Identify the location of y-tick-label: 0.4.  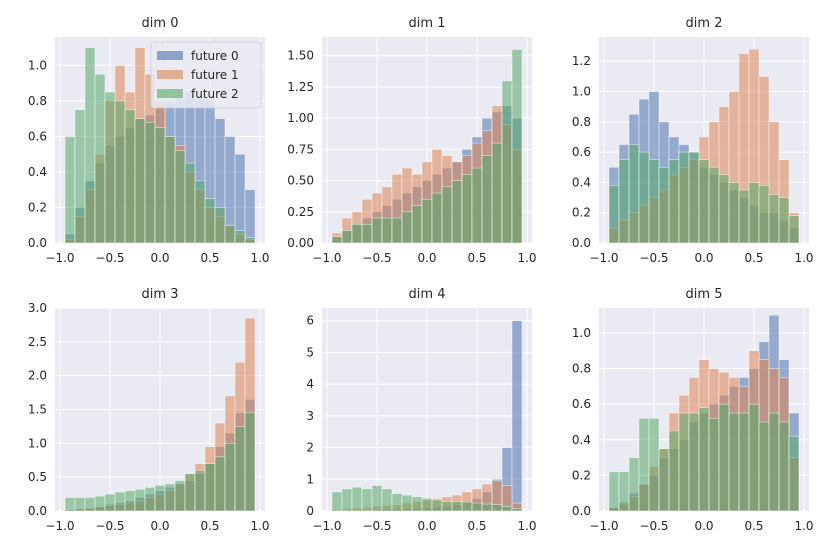
(581, 440).